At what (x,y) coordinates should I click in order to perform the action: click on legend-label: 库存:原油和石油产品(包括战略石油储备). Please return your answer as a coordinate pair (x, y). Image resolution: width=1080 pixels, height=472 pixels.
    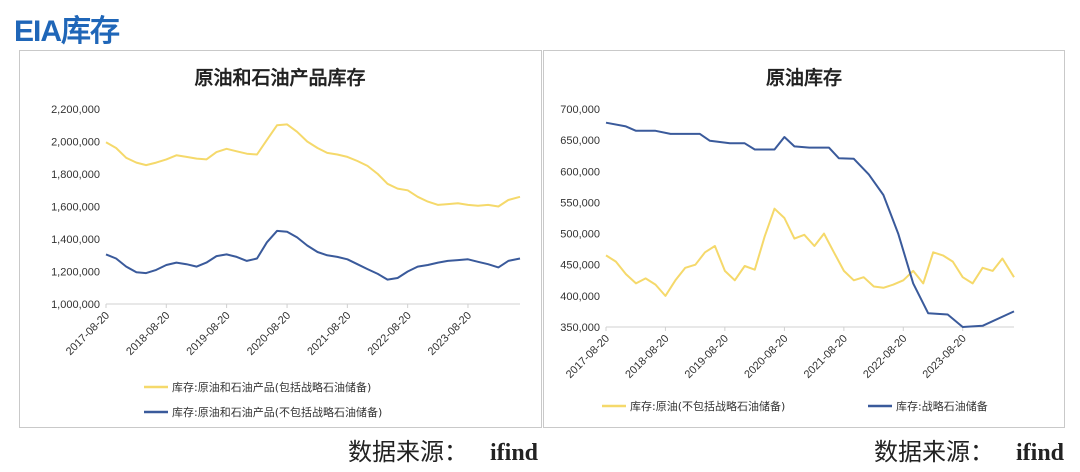
    Looking at the image, I should click on (271, 387).